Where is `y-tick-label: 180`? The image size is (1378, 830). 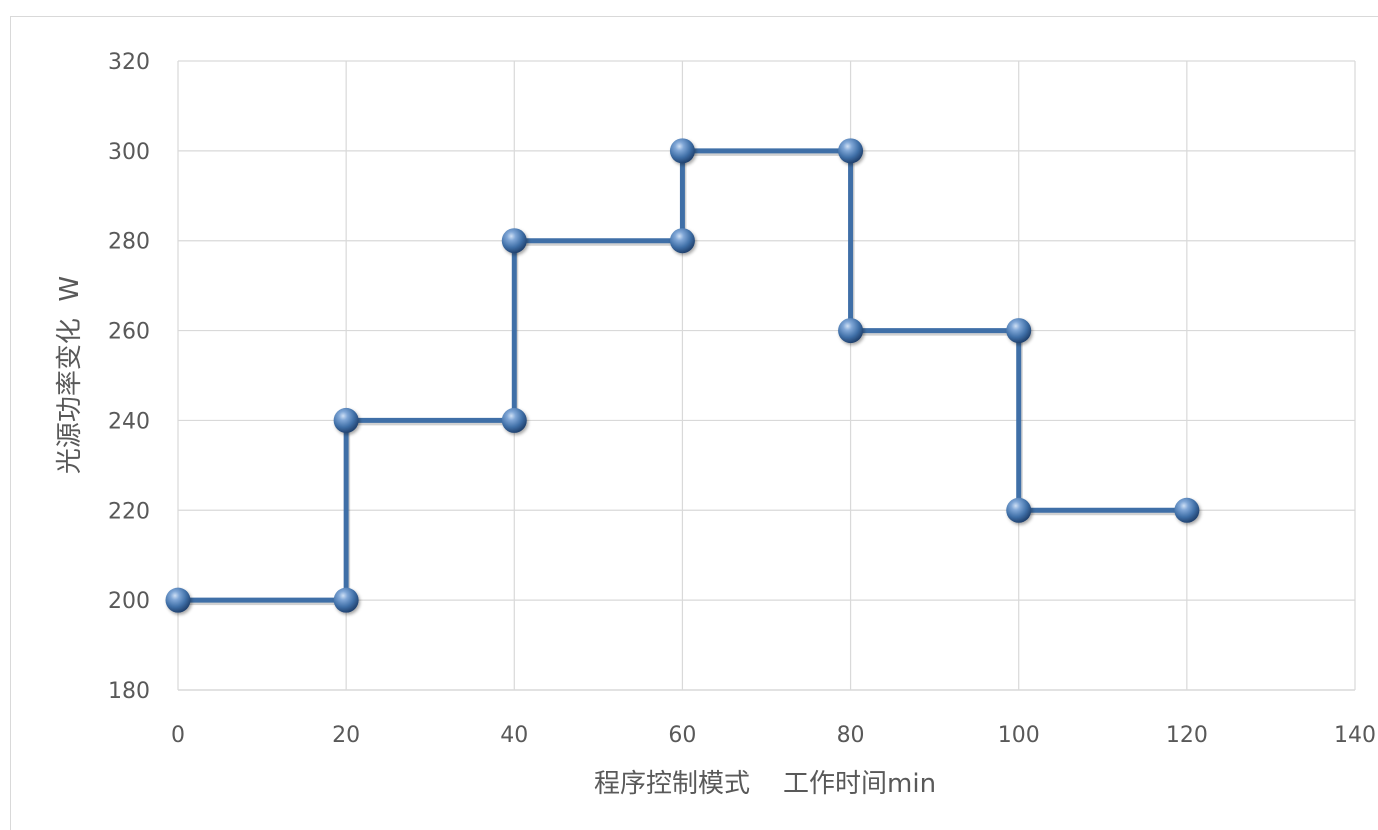 y-tick-label: 180 is located at coordinates (129, 691).